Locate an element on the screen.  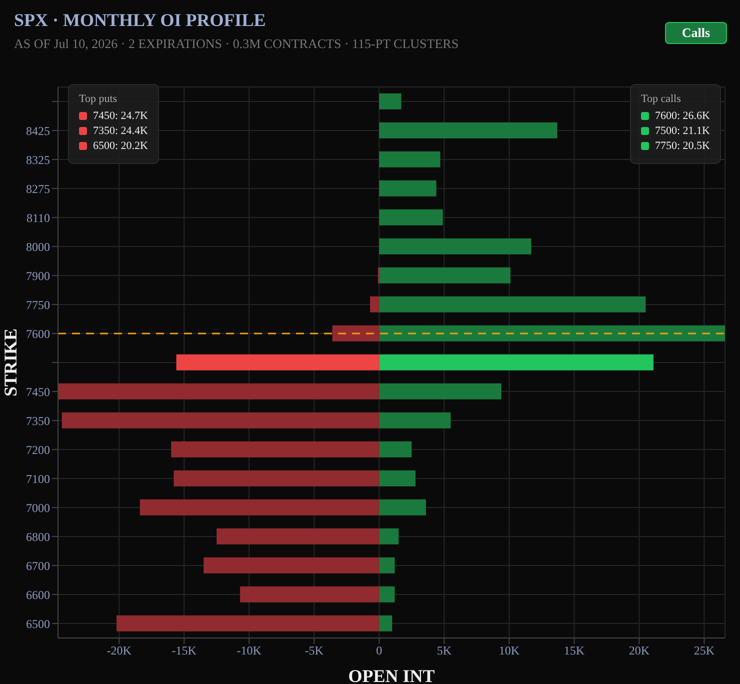
x-tick-label: 15K is located at coordinates (574, 651).